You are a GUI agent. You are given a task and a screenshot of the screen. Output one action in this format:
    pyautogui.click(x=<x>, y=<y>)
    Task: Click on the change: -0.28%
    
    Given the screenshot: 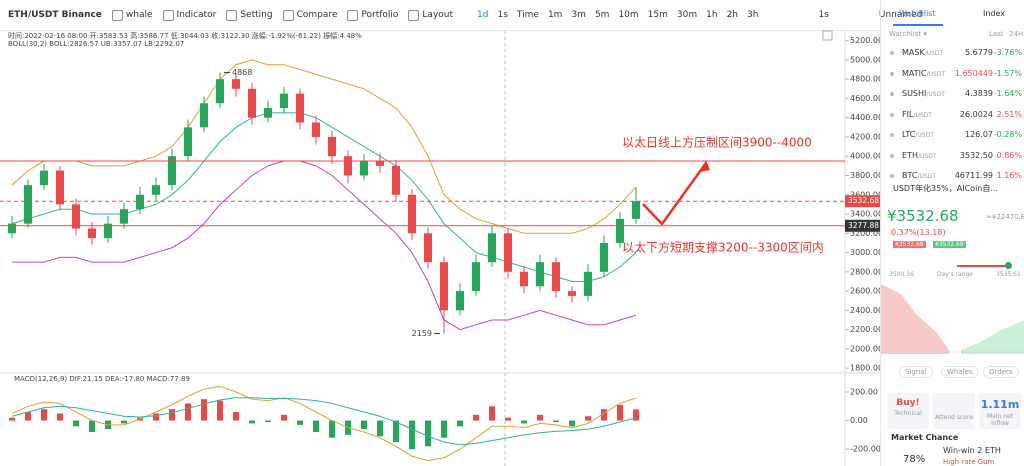 What is the action you would take?
    pyautogui.click(x=1007, y=134)
    